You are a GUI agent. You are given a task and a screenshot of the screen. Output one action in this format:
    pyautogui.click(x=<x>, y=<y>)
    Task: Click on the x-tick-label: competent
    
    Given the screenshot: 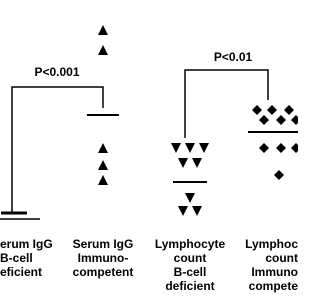 What is the action you would take?
    pyautogui.click(x=103, y=272)
    